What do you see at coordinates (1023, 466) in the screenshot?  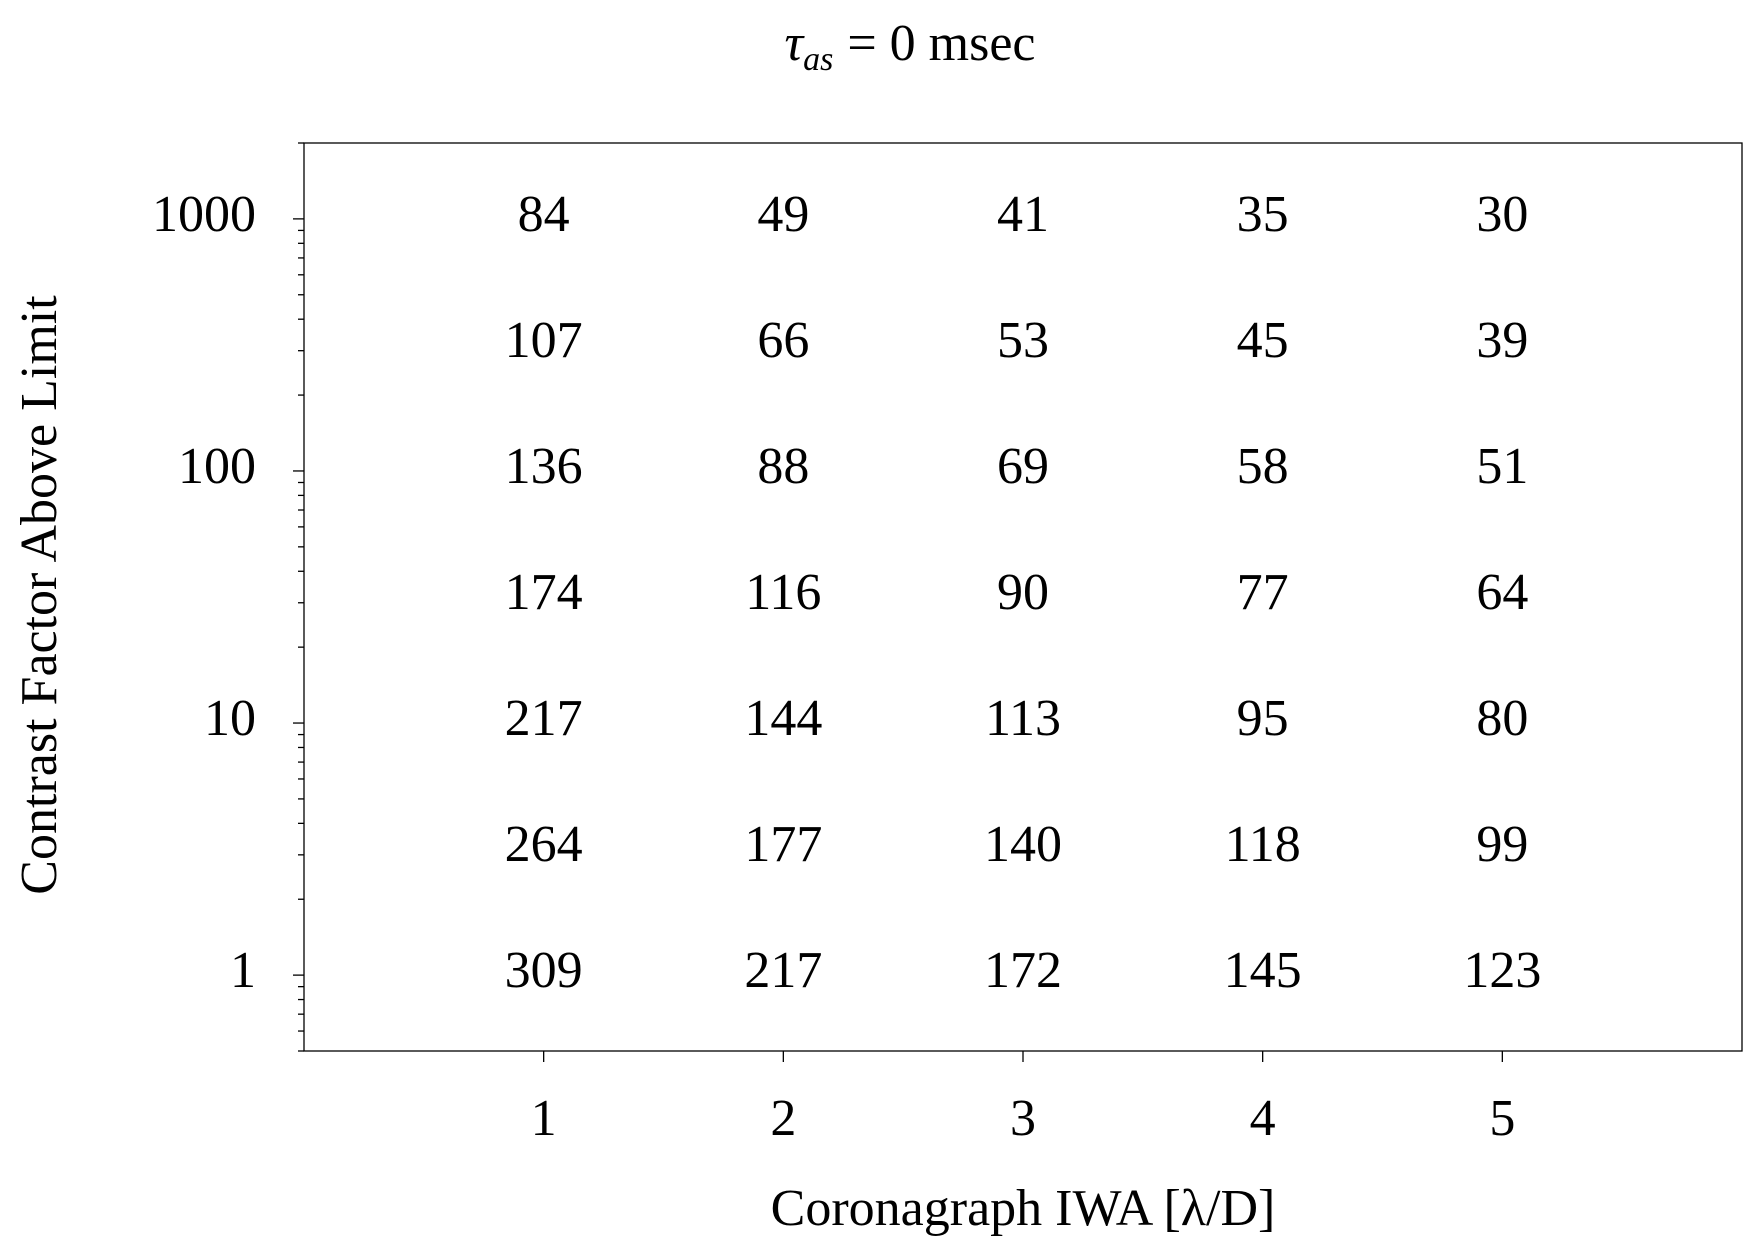 I see `cell-value: 69` at bounding box center [1023, 466].